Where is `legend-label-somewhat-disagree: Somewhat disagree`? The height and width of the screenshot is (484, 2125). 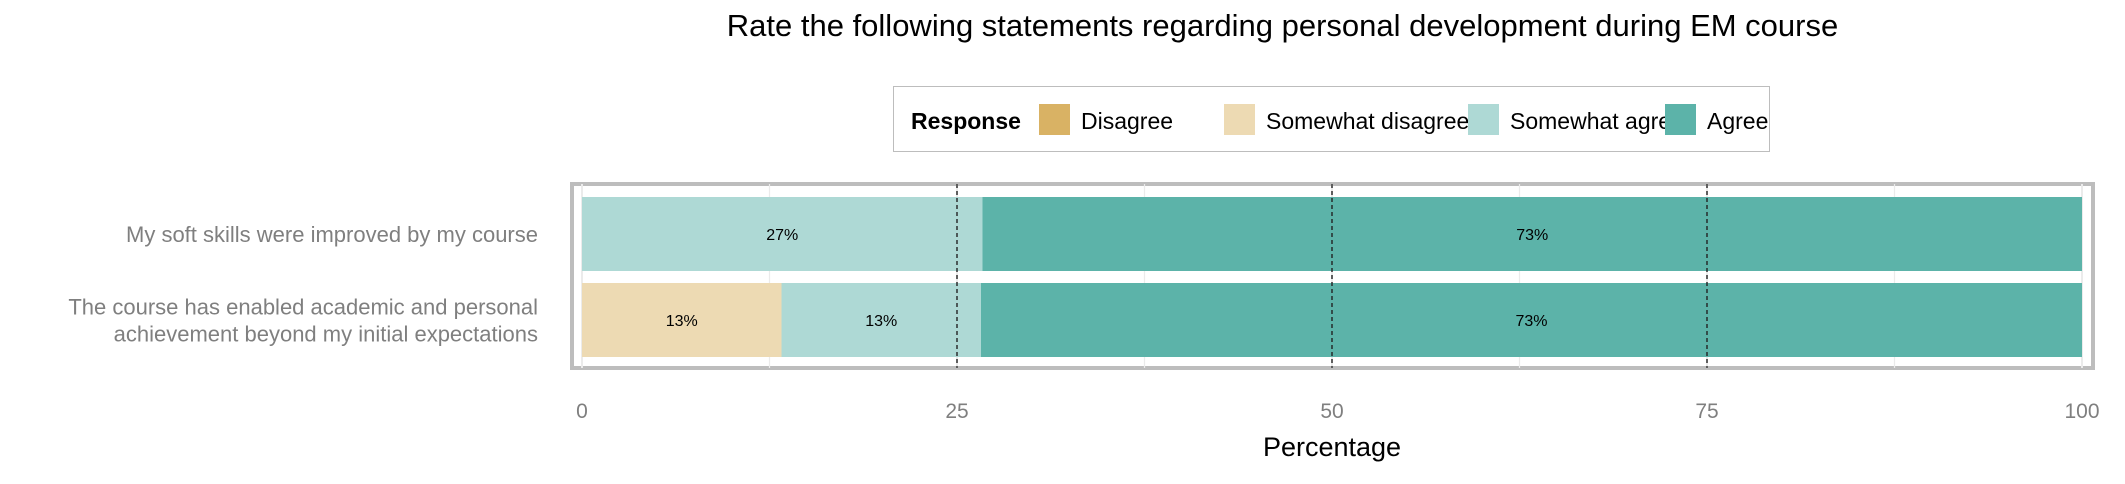 legend-label-somewhat-disagree: Somewhat disagree is located at coordinates (1368, 121).